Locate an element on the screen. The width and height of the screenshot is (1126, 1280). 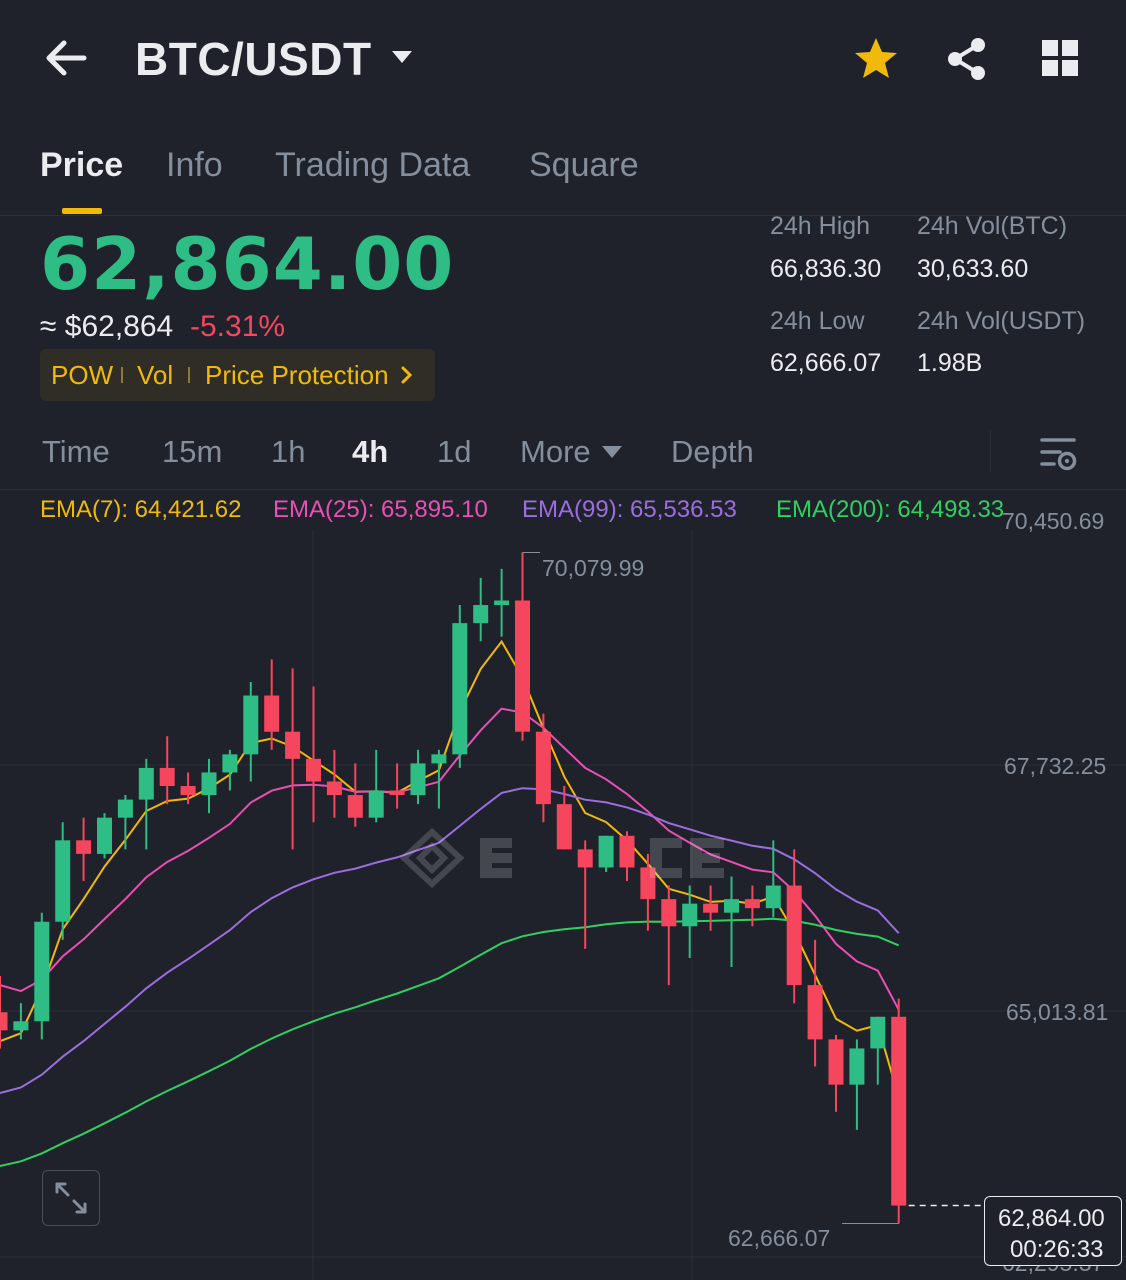
tab-trading-data: Trading Data is located at coordinates (373, 165).